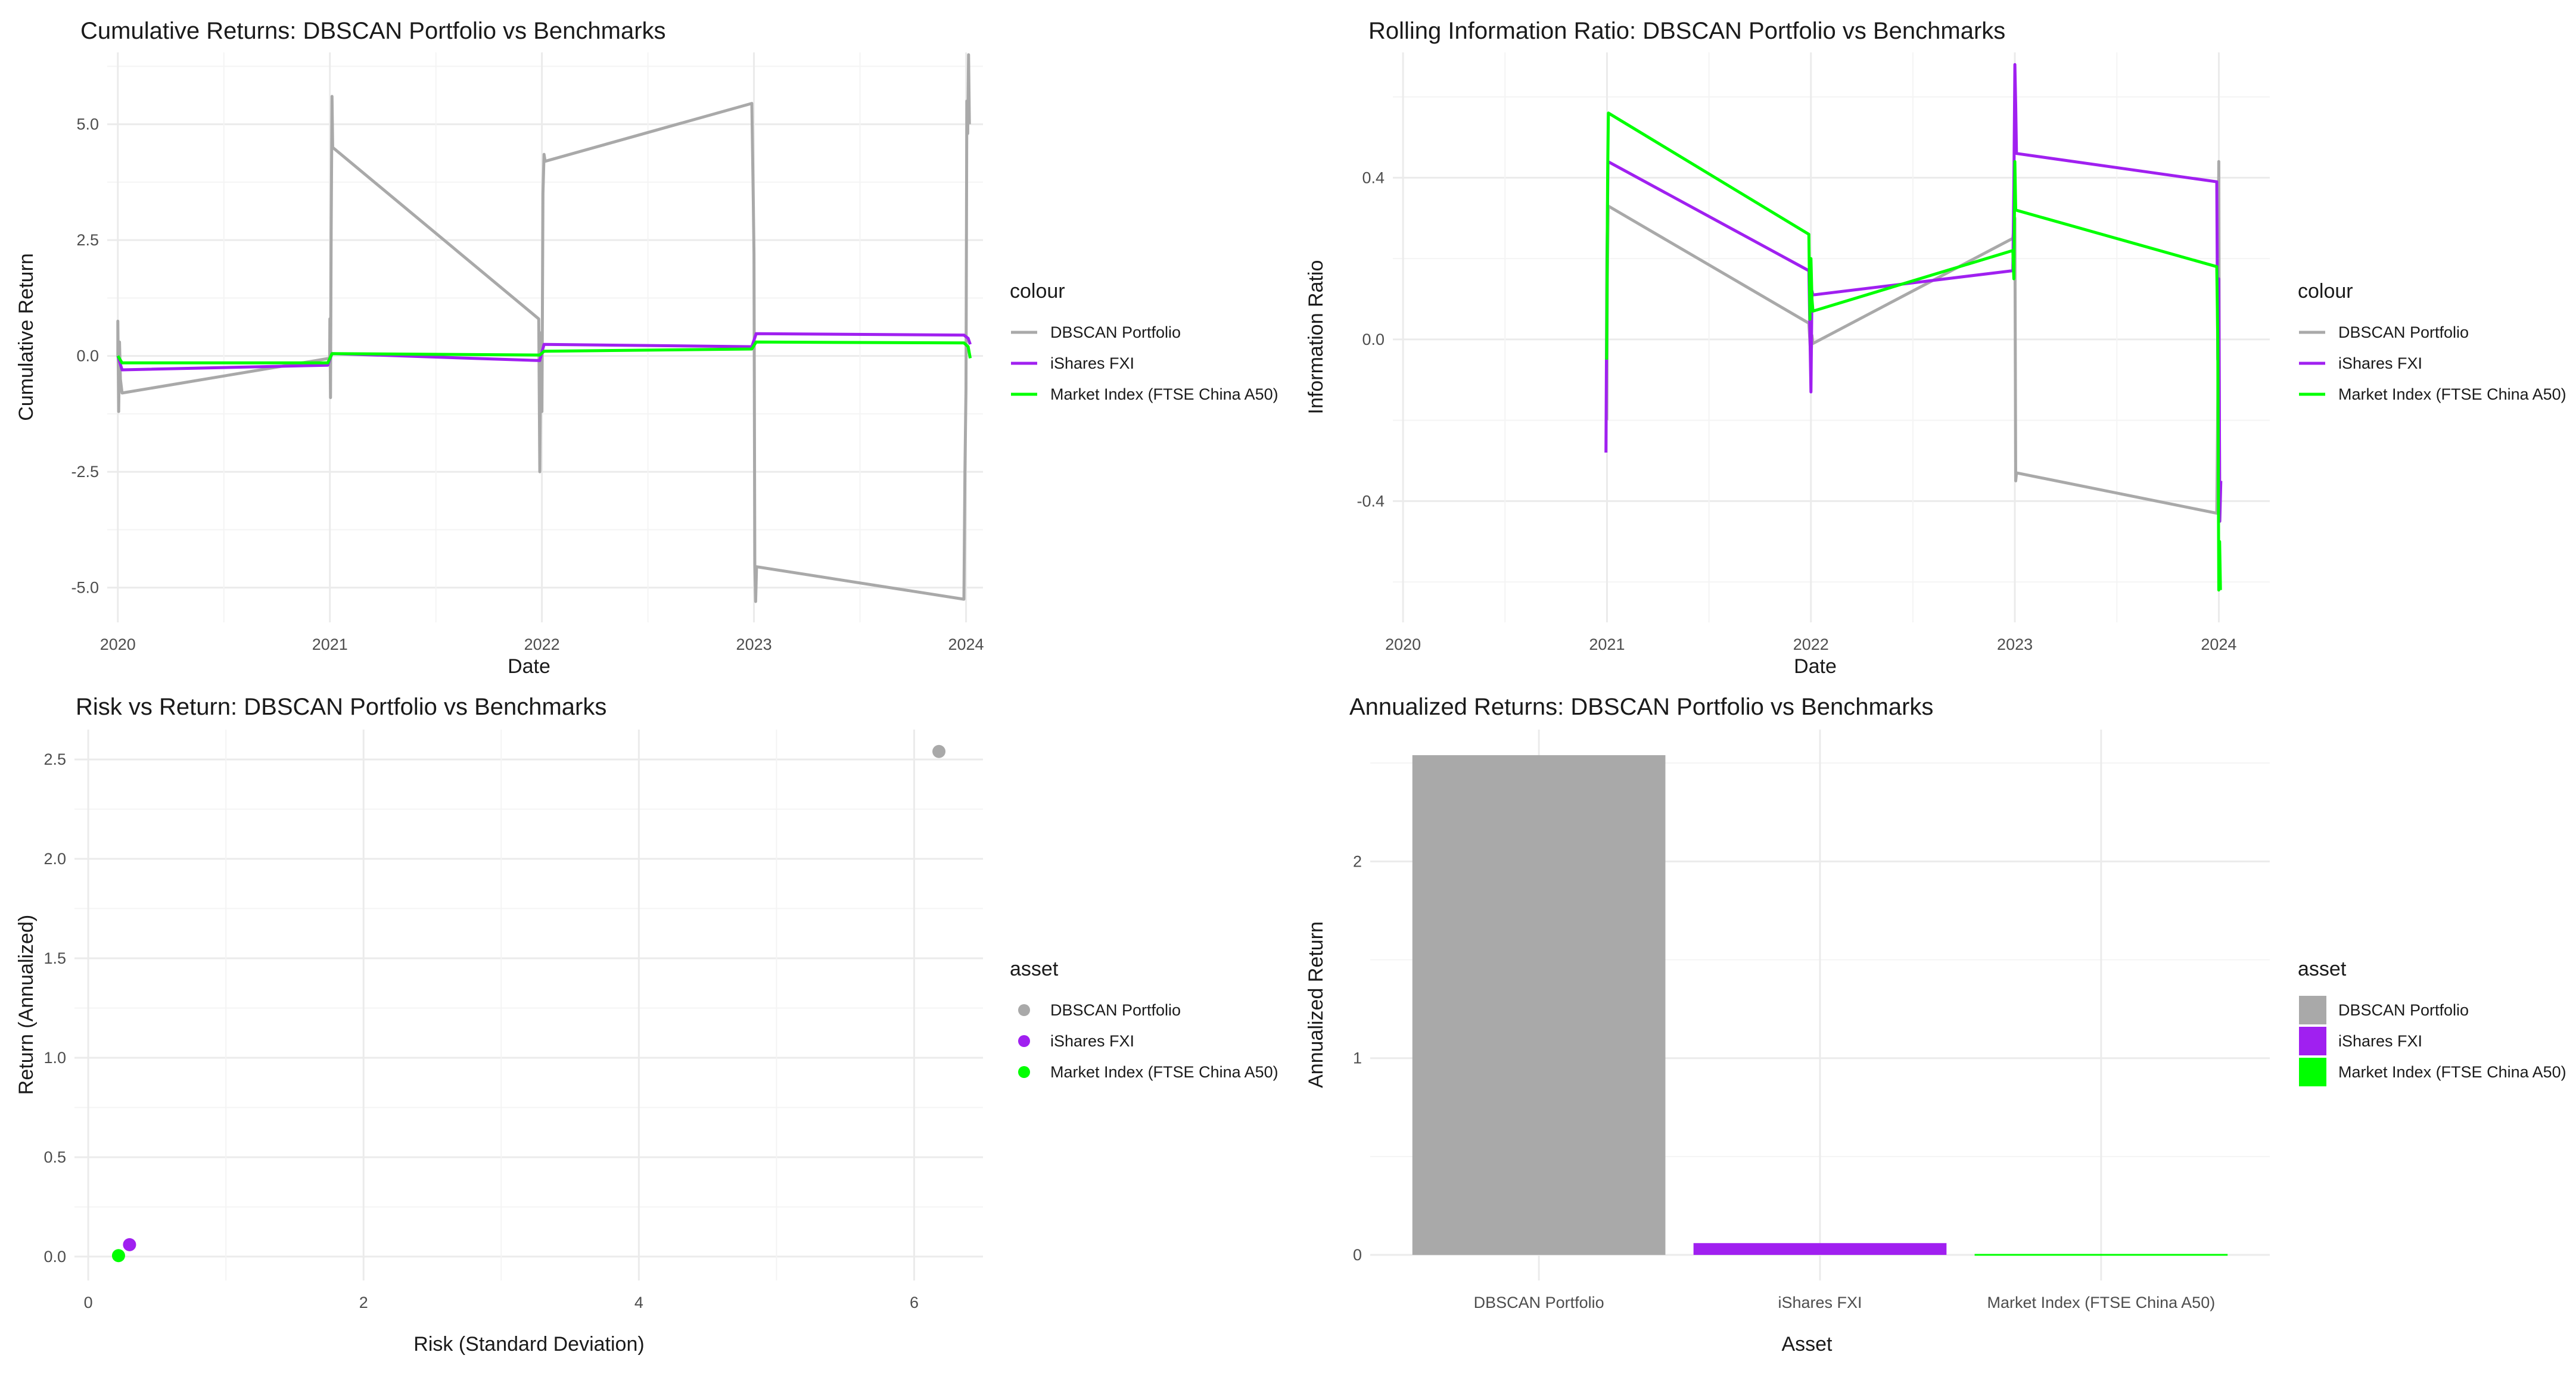 Image resolution: width=2576 pixels, height=1374 pixels. I want to click on info-ratio-grid, so click(1831, 337).